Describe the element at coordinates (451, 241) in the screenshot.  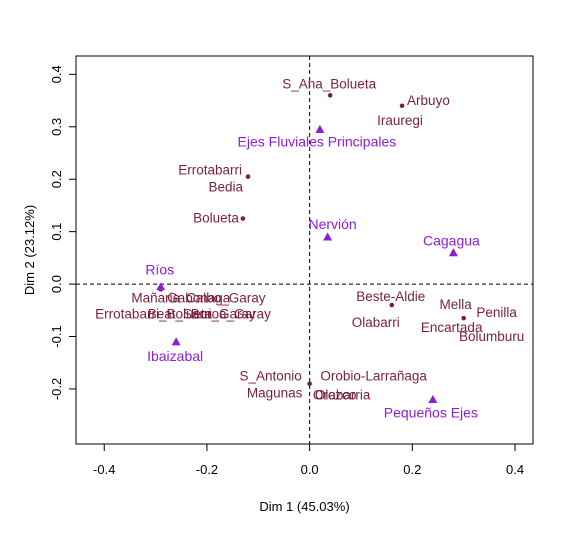
I see `column-category-label: Cagagua` at that location.